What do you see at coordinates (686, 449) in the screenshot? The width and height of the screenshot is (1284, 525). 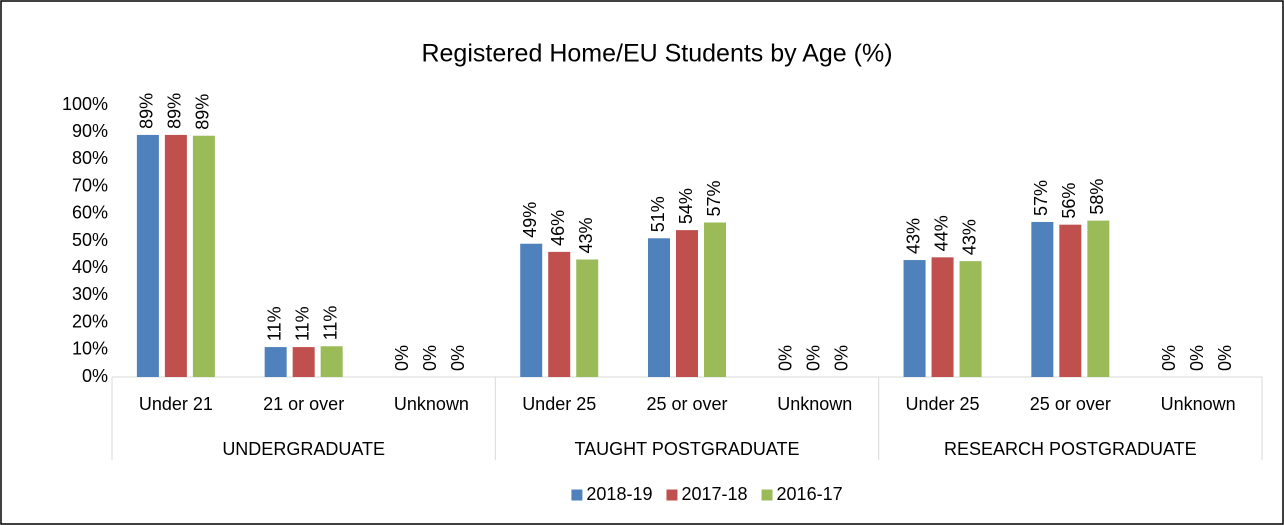 I see `group-label: TAUGHT POSTGRADUATE` at bounding box center [686, 449].